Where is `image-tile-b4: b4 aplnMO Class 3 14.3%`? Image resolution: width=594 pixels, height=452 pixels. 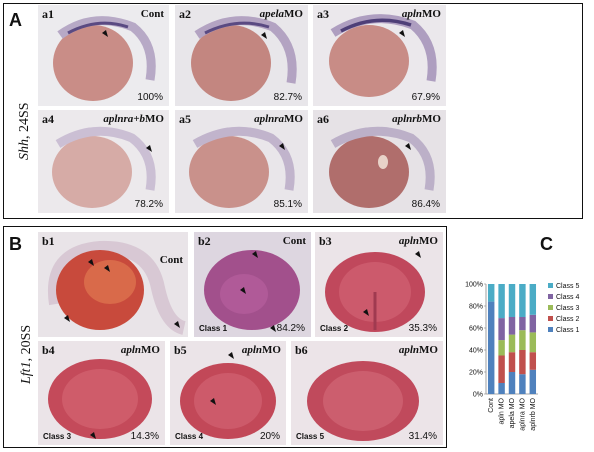
image-tile-b4: b4 aplnMO Class 3 14.3% is located at coordinates (101, 393).